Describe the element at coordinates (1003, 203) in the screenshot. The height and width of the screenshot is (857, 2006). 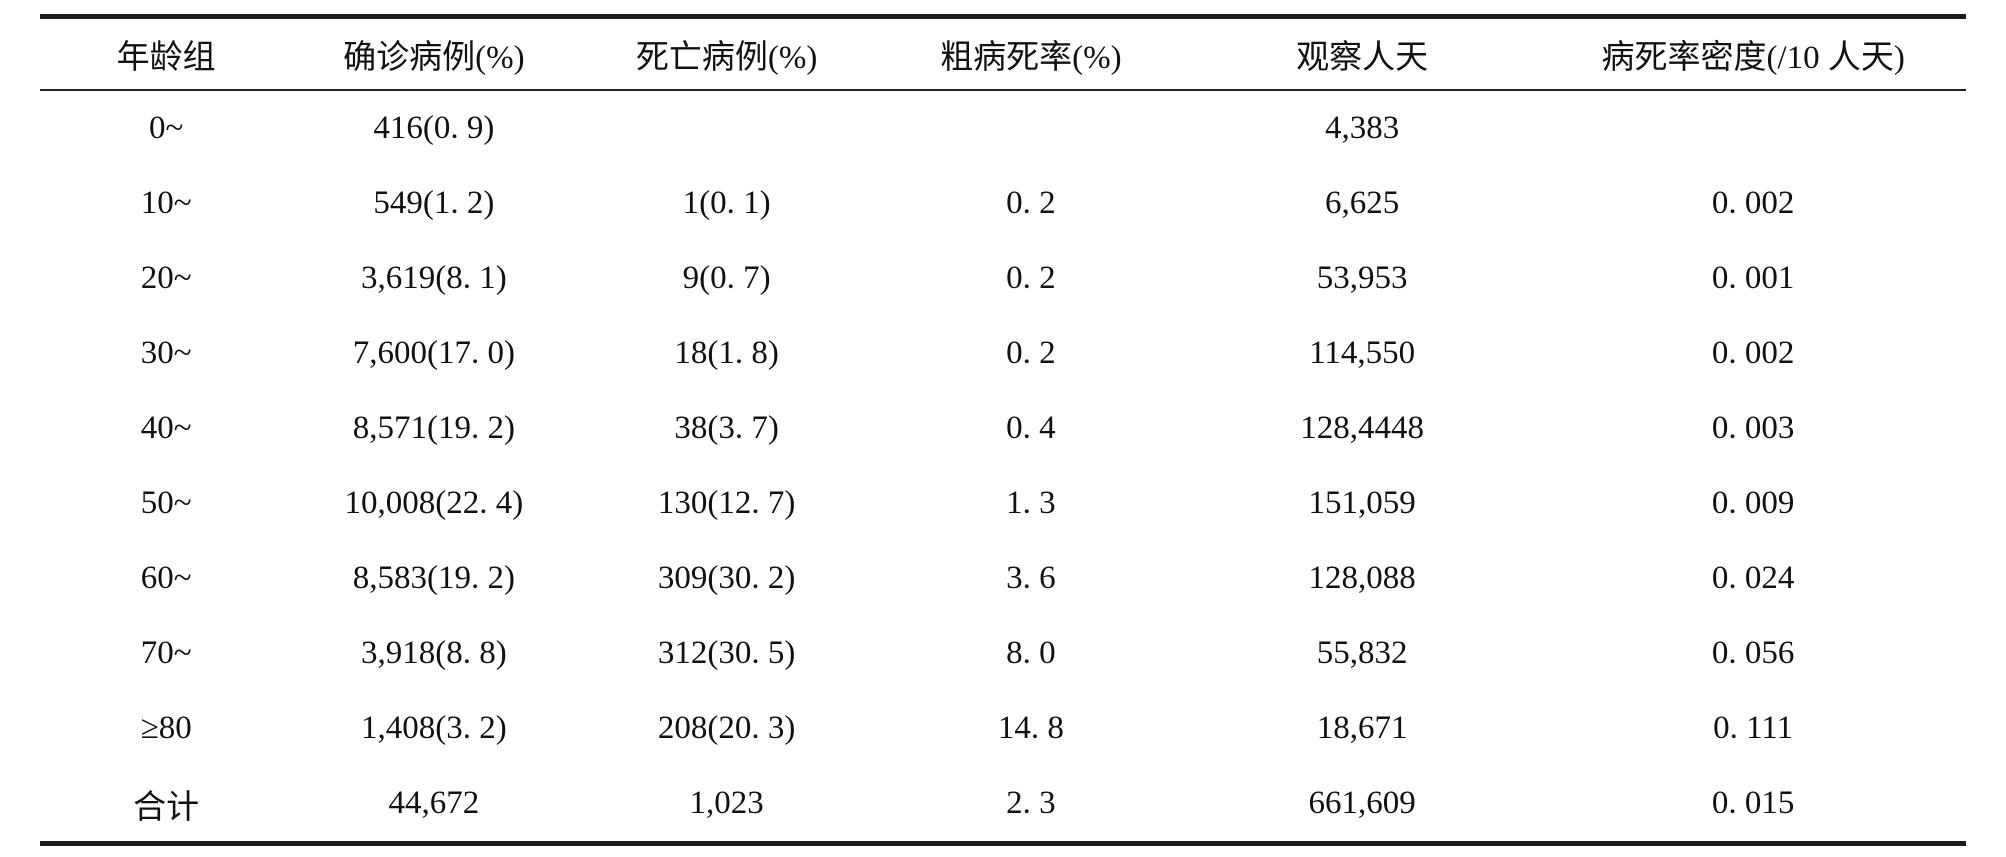
I see `table-row-age-10: 10~ 549(1. 2) 1(0. 1) 0. 2 6,625 0. 002` at that location.